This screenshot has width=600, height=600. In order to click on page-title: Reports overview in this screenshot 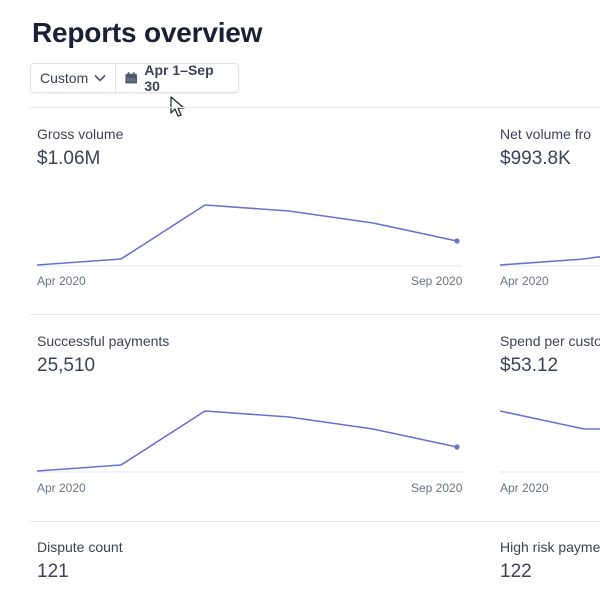, I will do `click(147, 32)`.